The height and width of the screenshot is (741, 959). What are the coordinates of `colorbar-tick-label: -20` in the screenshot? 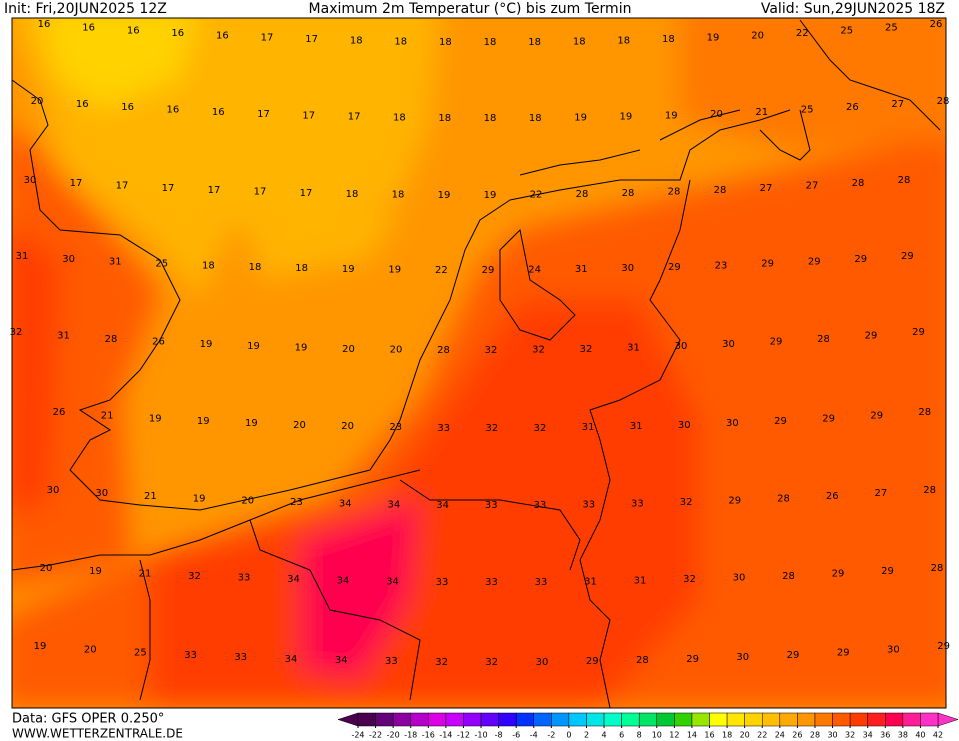 It's located at (393, 735).